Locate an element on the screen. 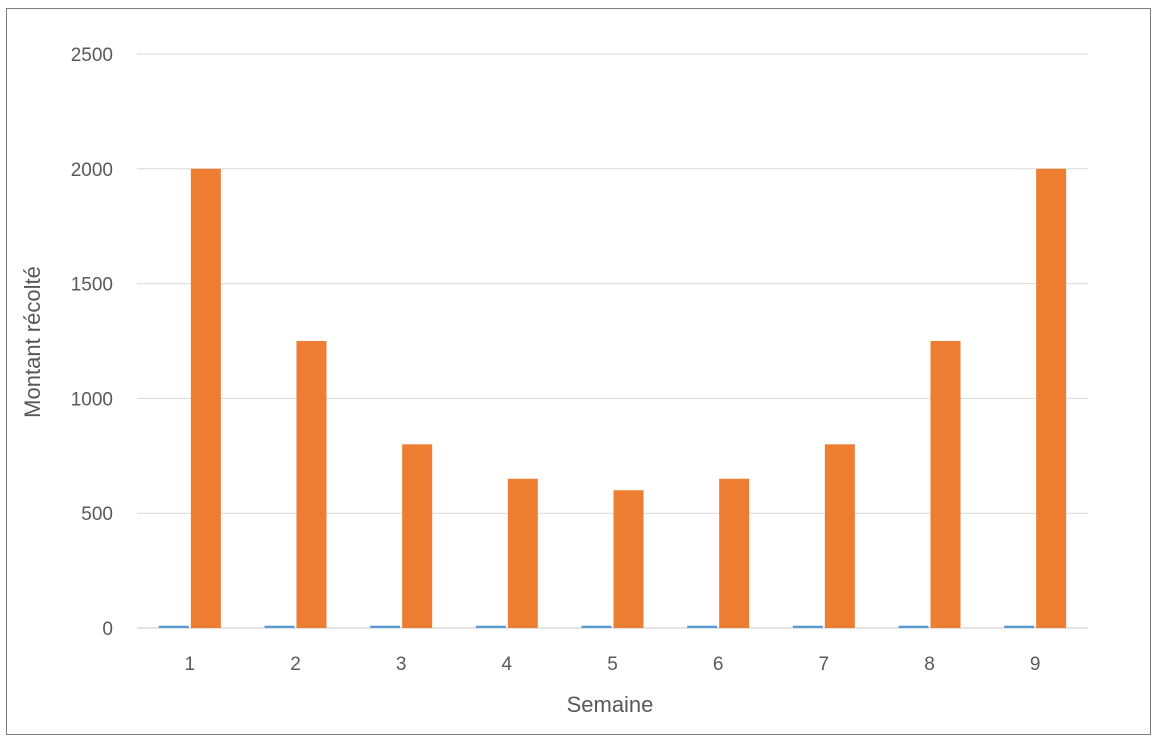 The width and height of the screenshot is (1153, 736). y-tick-labels: 0 500 1000 1500 2000 2500 is located at coordinates (92, 342).